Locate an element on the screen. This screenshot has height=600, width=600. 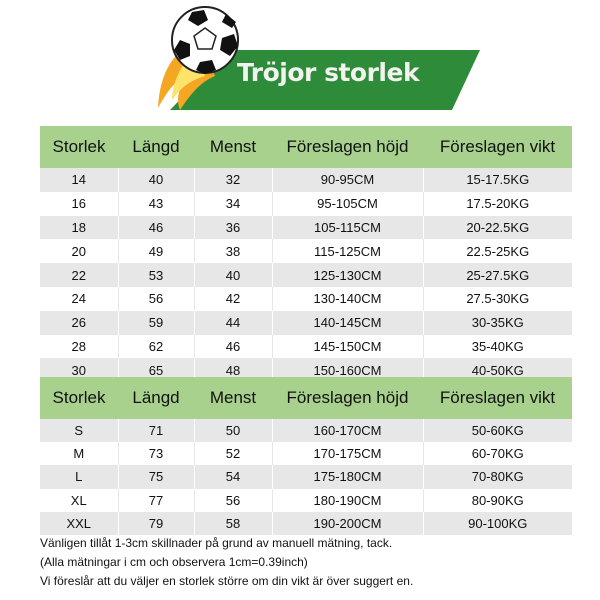
banner-ribbon is located at coordinates (325, 80).